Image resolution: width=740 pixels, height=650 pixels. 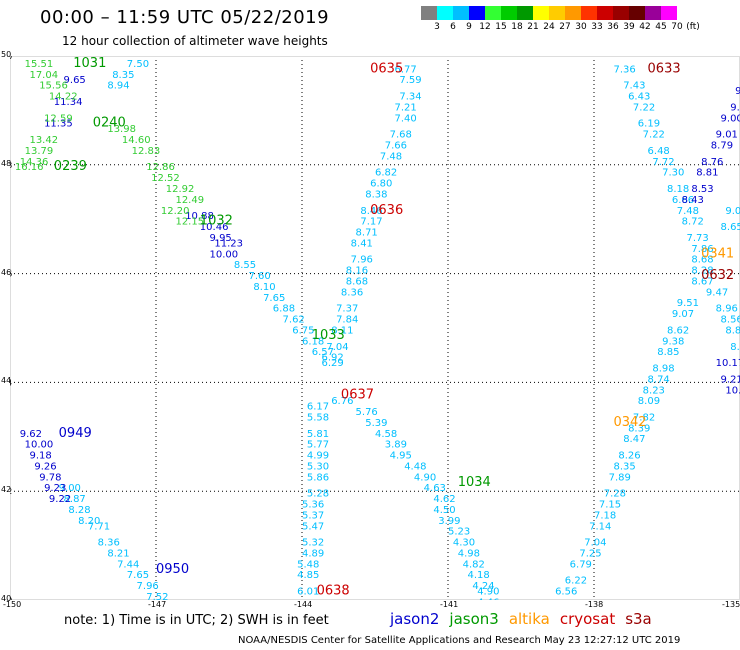 I want to click on wave-height-value: 14.22, so click(x=63, y=97).